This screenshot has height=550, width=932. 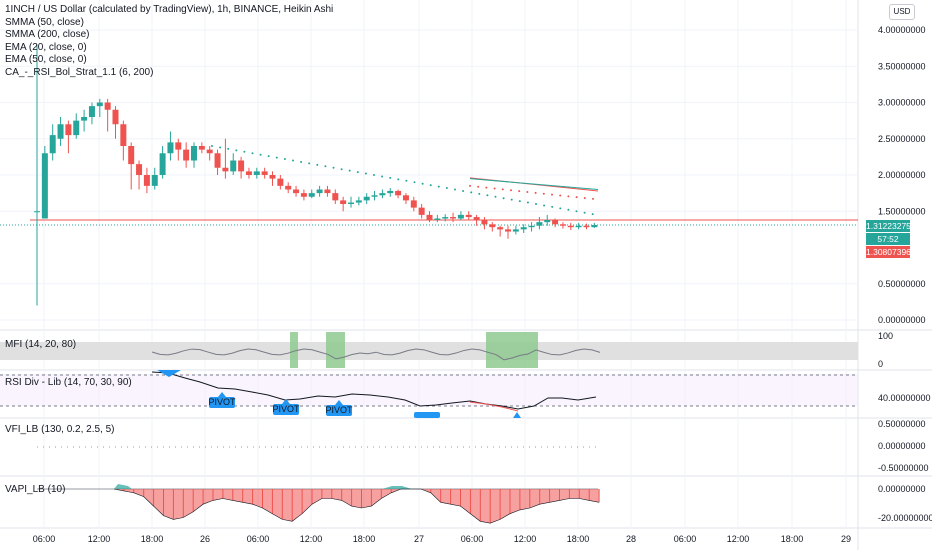 What do you see at coordinates (888, 252) in the screenshot?
I see `line-price-tag: 1.30807396` at bounding box center [888, 252].